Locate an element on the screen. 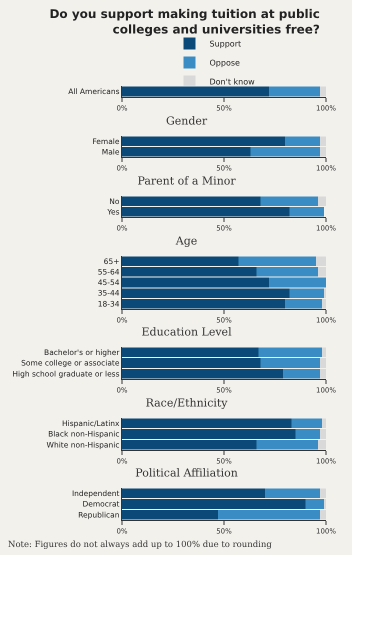 The image size is (370, 619). legend-label: Don't know is located at coordinates (233, 82).